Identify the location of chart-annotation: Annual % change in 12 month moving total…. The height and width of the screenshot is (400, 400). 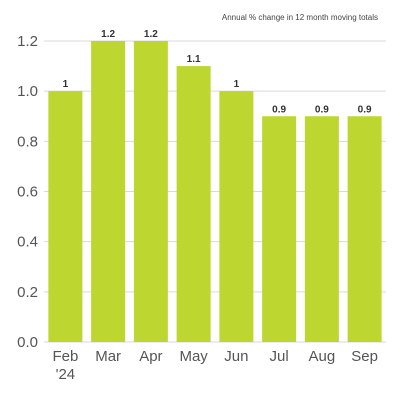
(300, 17).